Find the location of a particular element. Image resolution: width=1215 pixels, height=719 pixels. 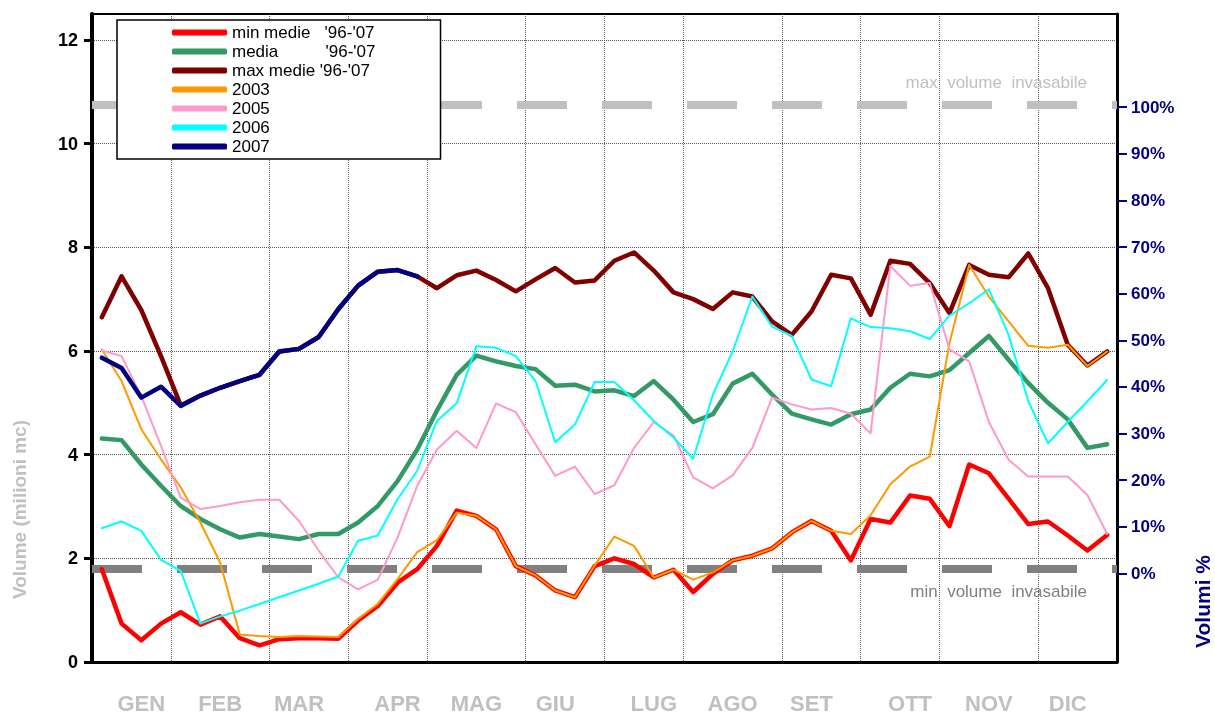

y2-tick-label: 20% is located at coordinates (1148, 480).